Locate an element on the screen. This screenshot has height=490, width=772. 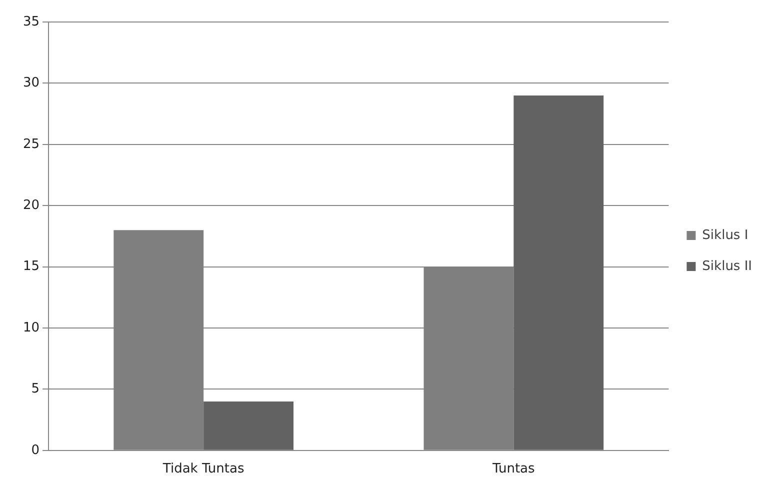
legend-label: Siklus I is located at coordinates (725, 235).